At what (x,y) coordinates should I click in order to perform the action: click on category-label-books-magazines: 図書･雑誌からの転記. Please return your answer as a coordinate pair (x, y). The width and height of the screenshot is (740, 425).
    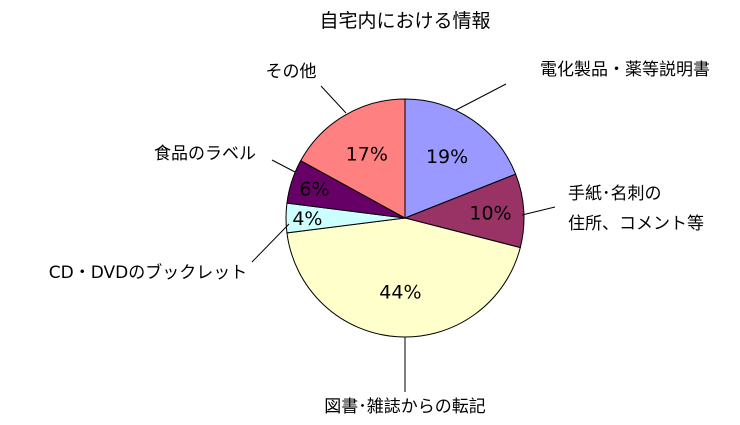
    Looking at the image, I should click on (405, 407).